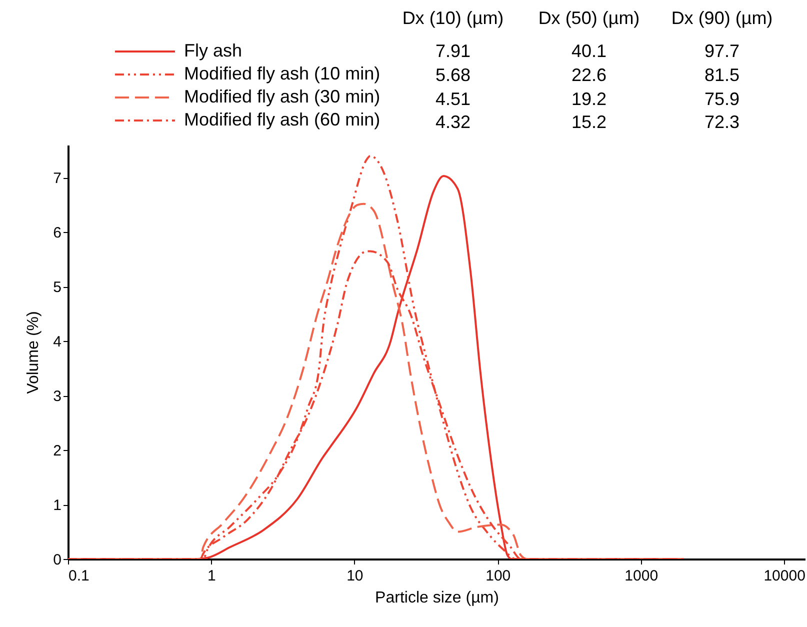 This screenshot has height=627, width=807. Describe the element at coordinates (282, 120) in the screenshot. I see `legend-label: Modified fly ash (60 min)` at that location.